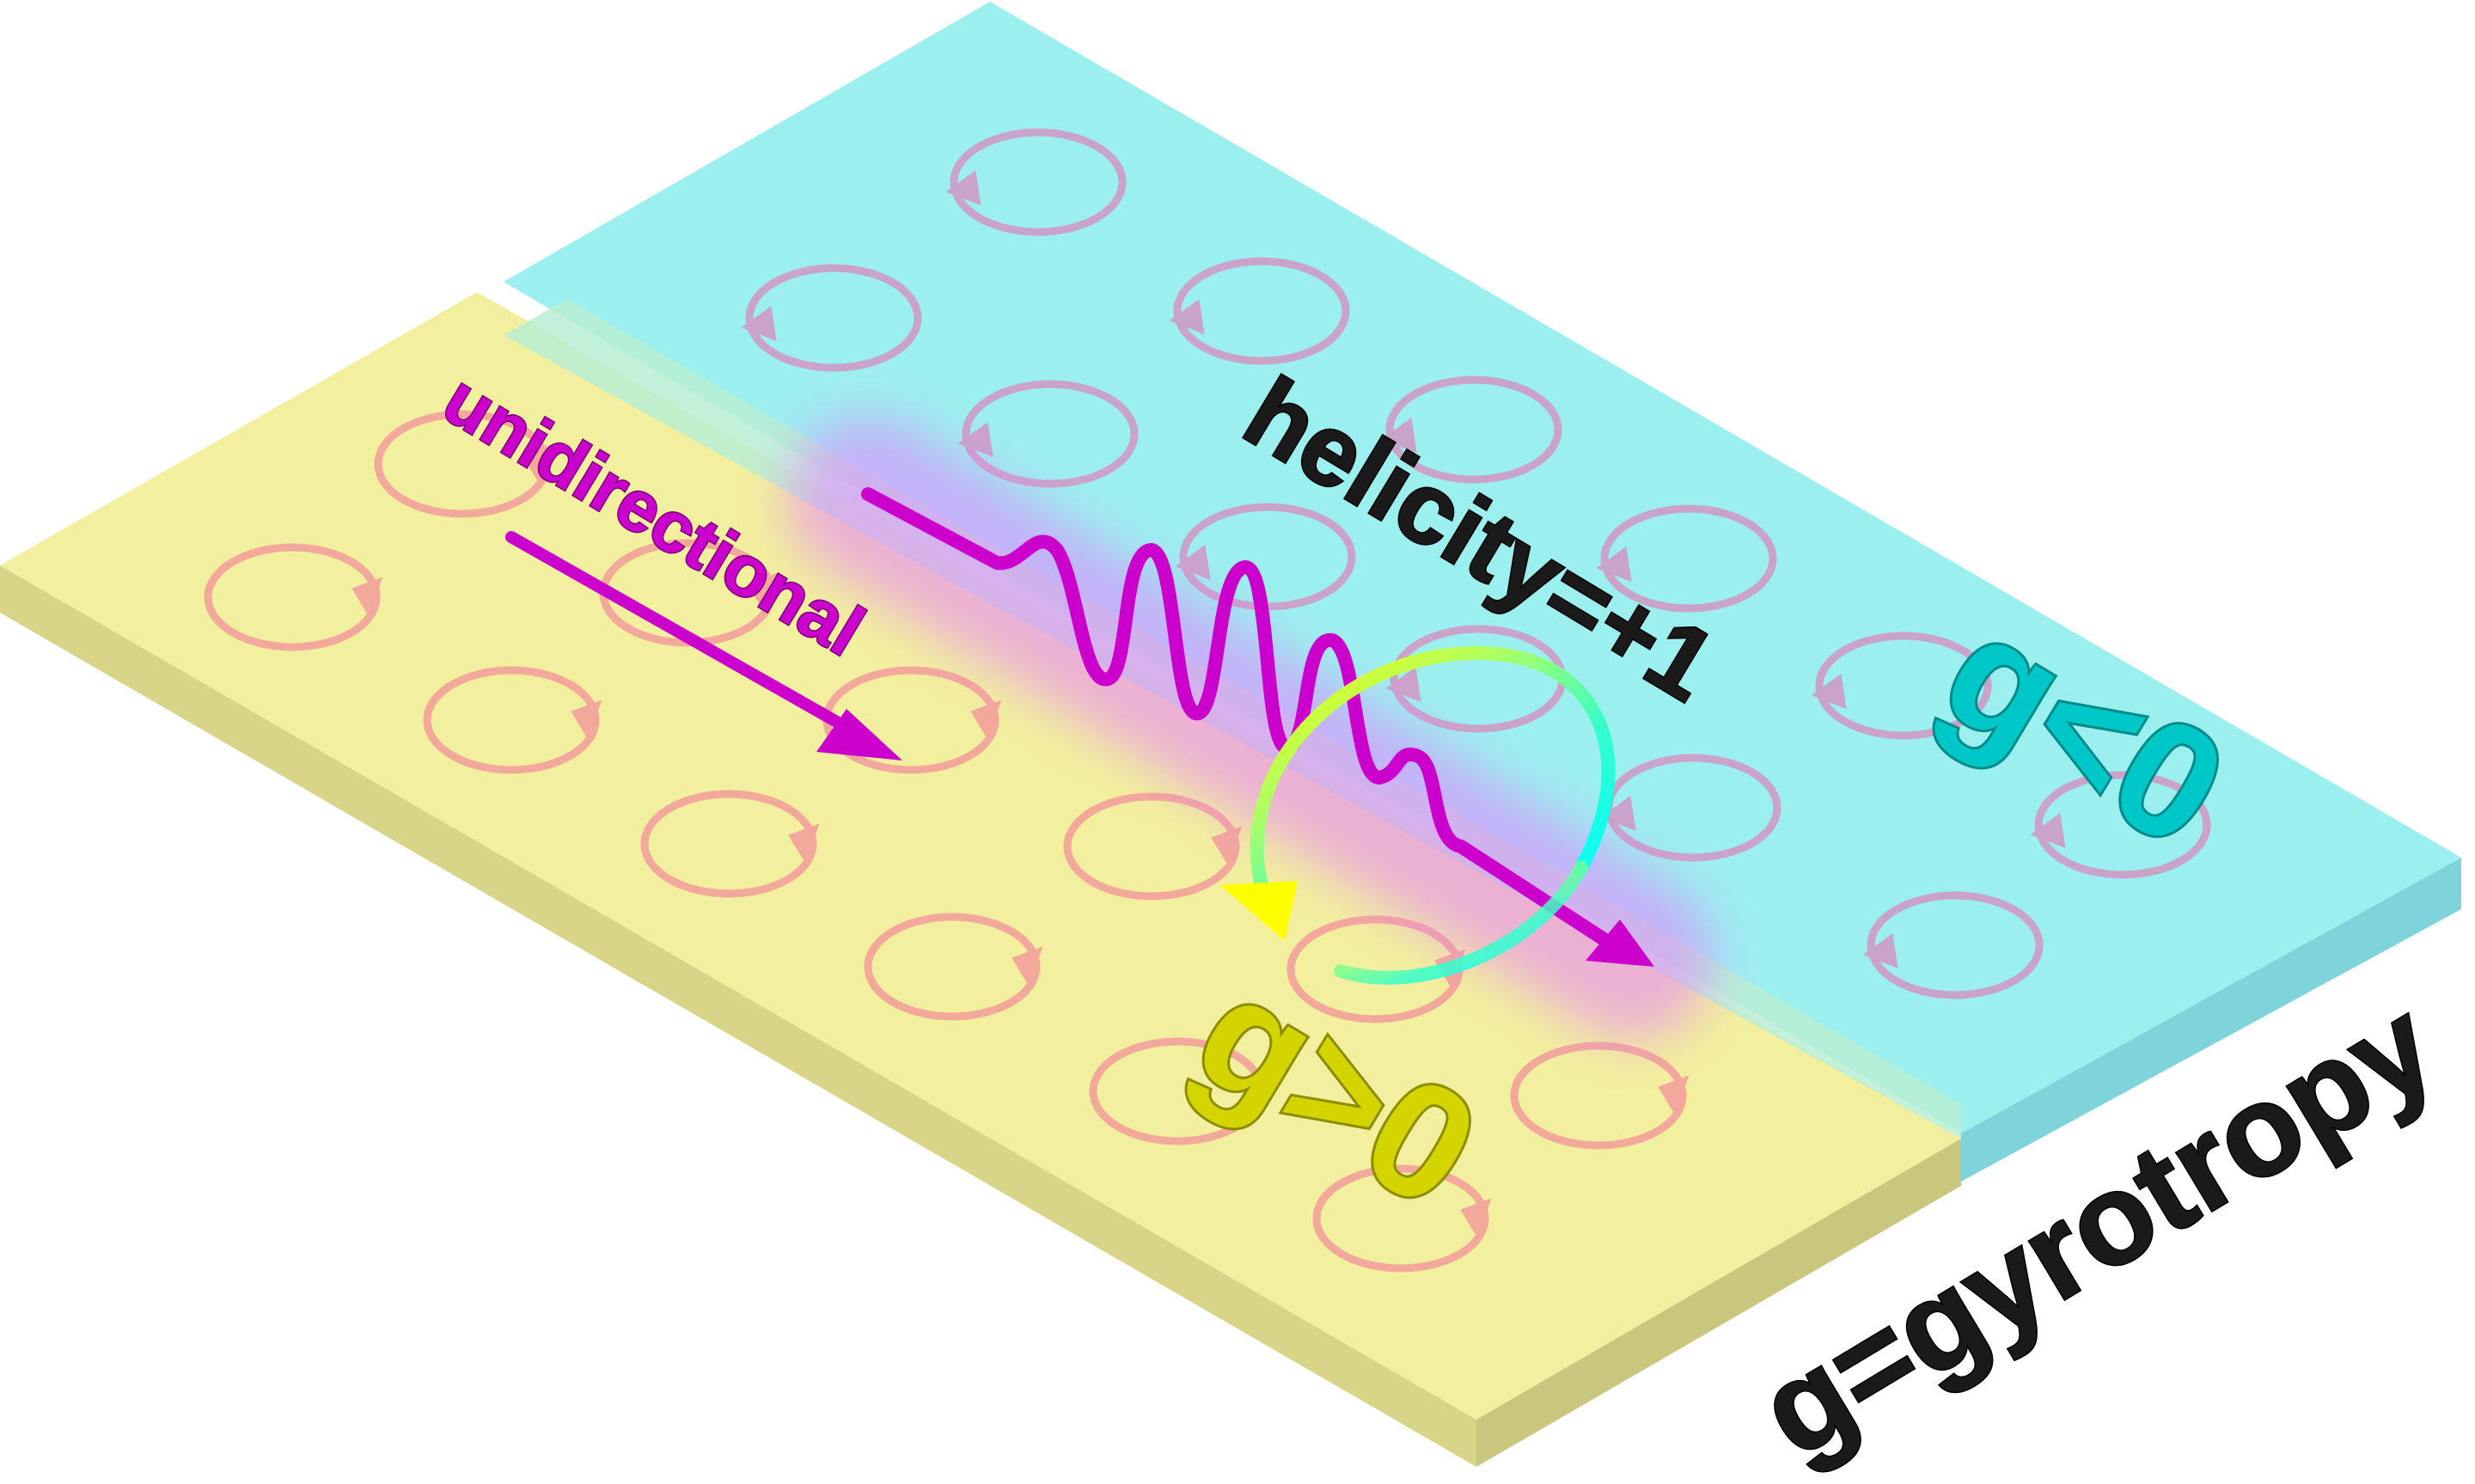  I want to click on unidirectional-arrowhead, so click(859, 734).